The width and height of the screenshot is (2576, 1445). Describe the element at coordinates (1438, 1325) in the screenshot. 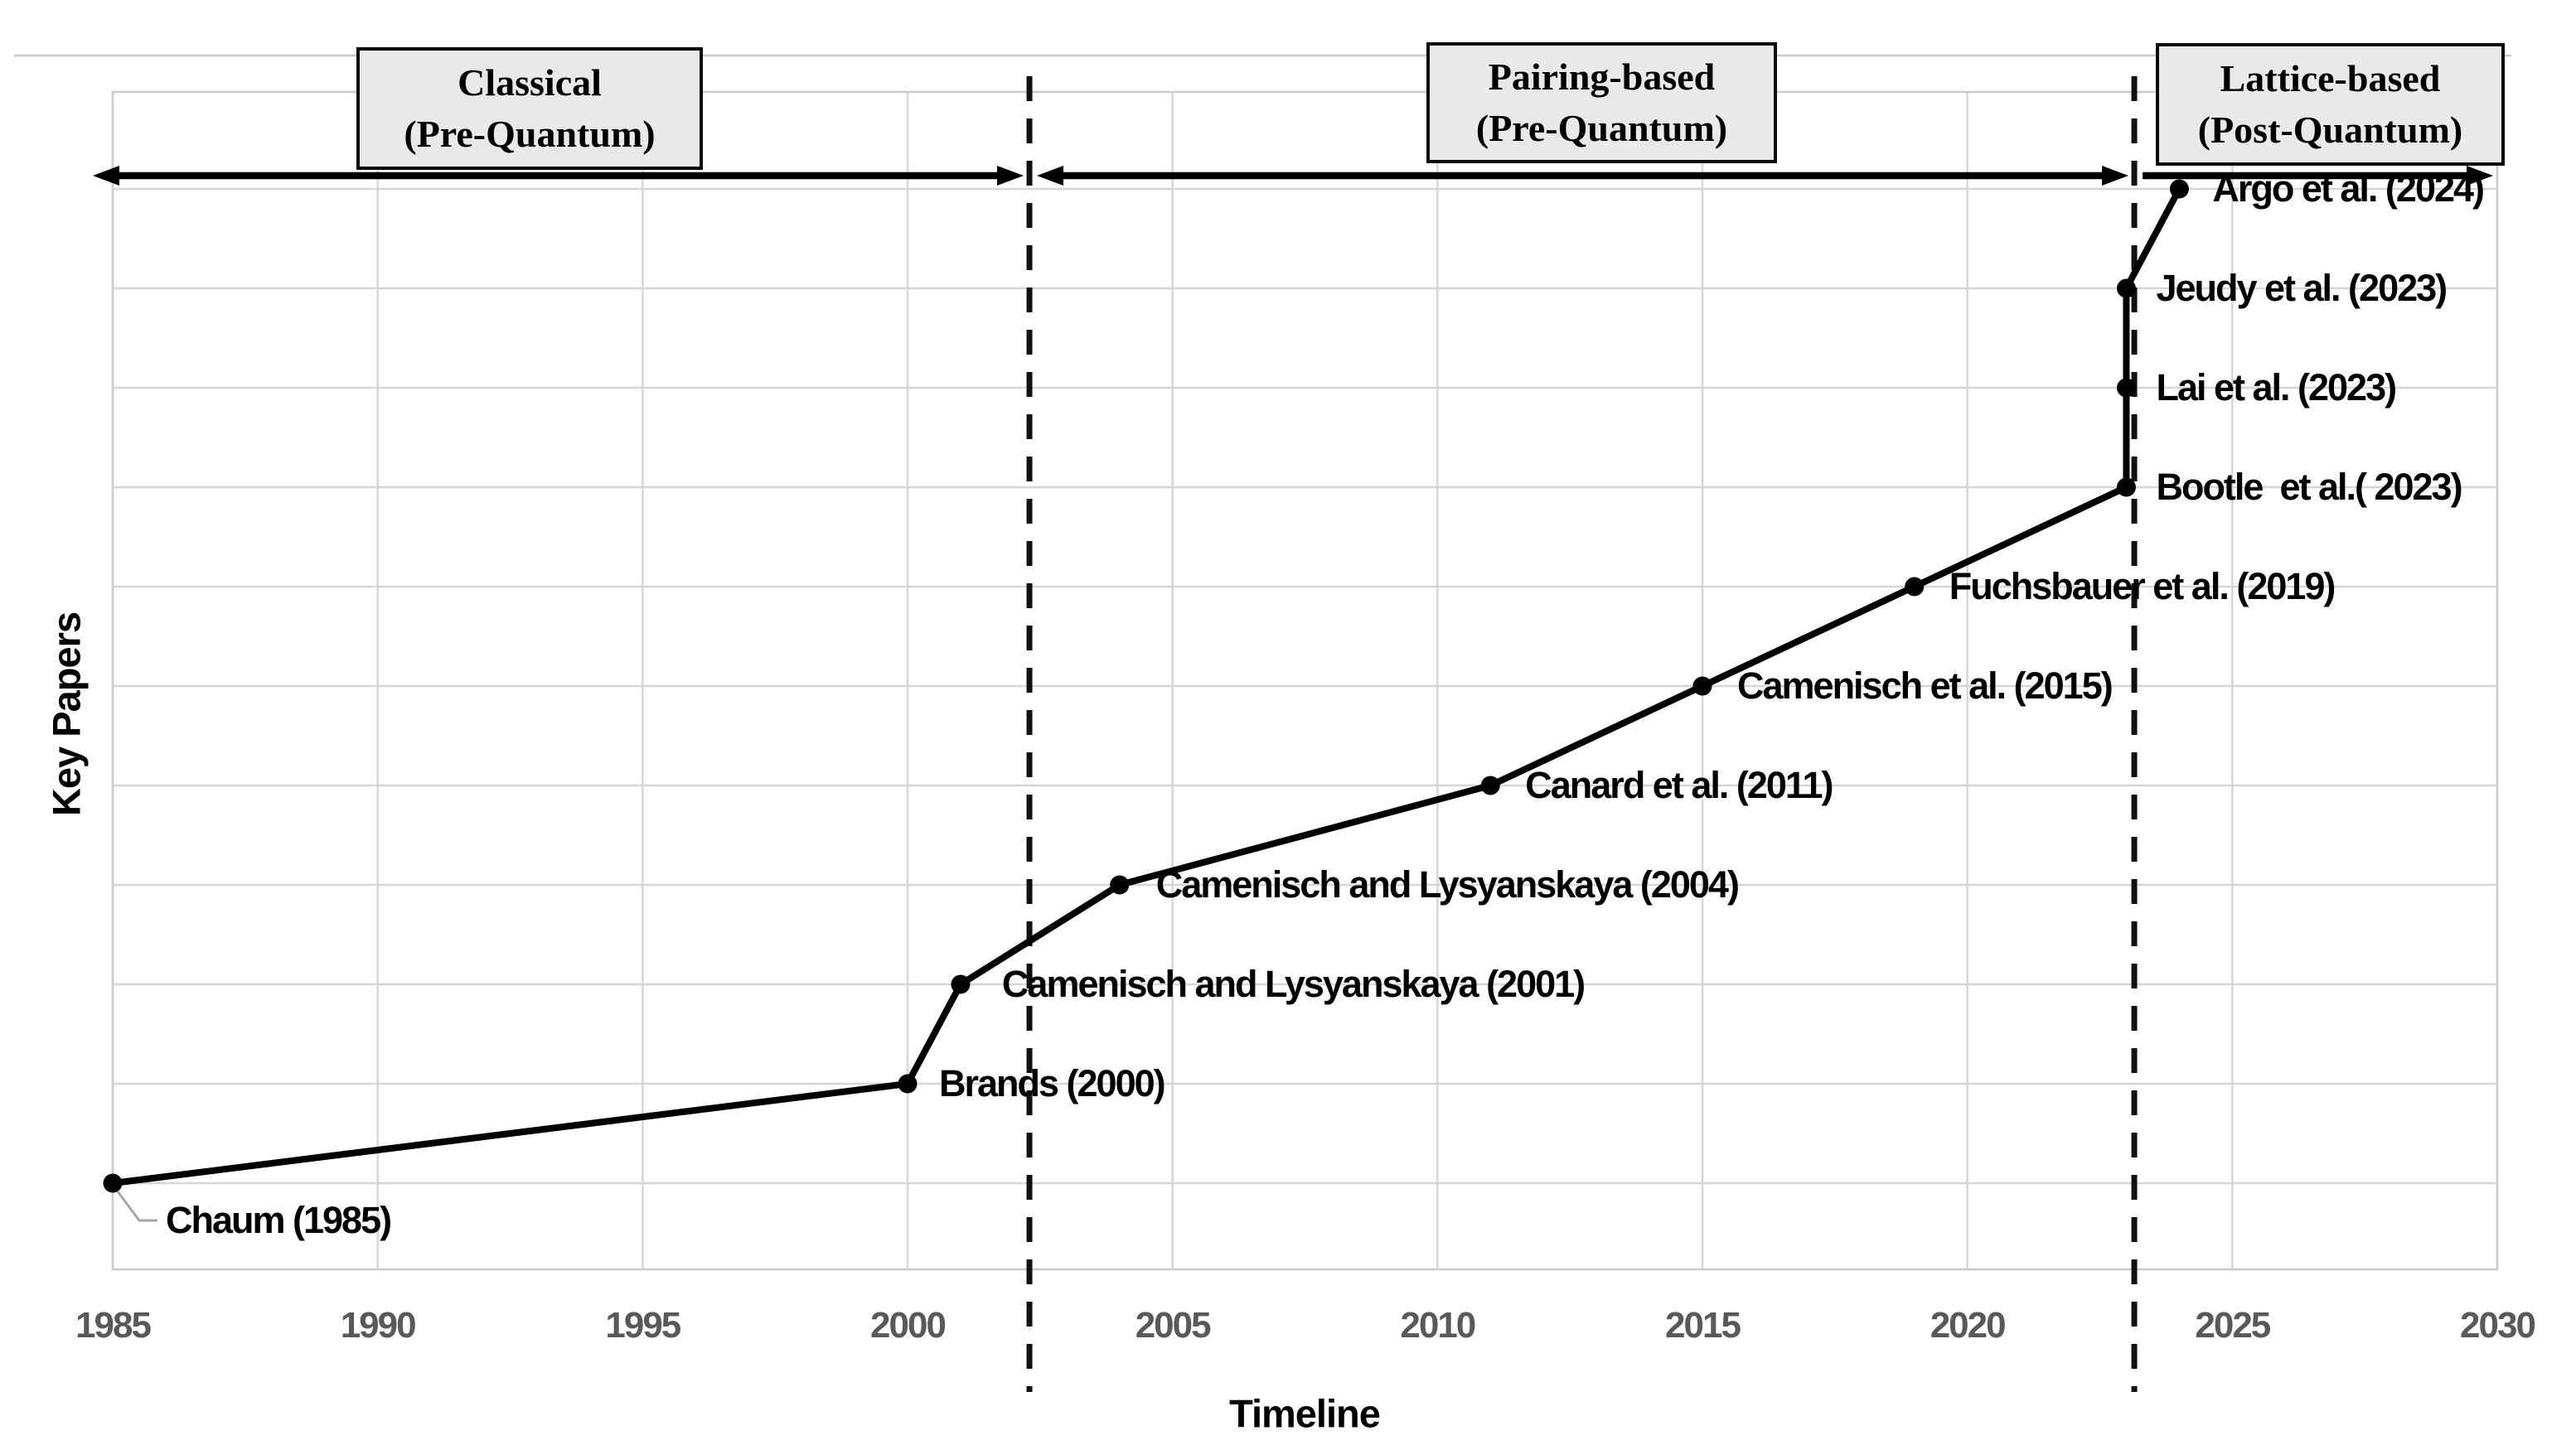

I see `x-tick-label: 2010` at that location.